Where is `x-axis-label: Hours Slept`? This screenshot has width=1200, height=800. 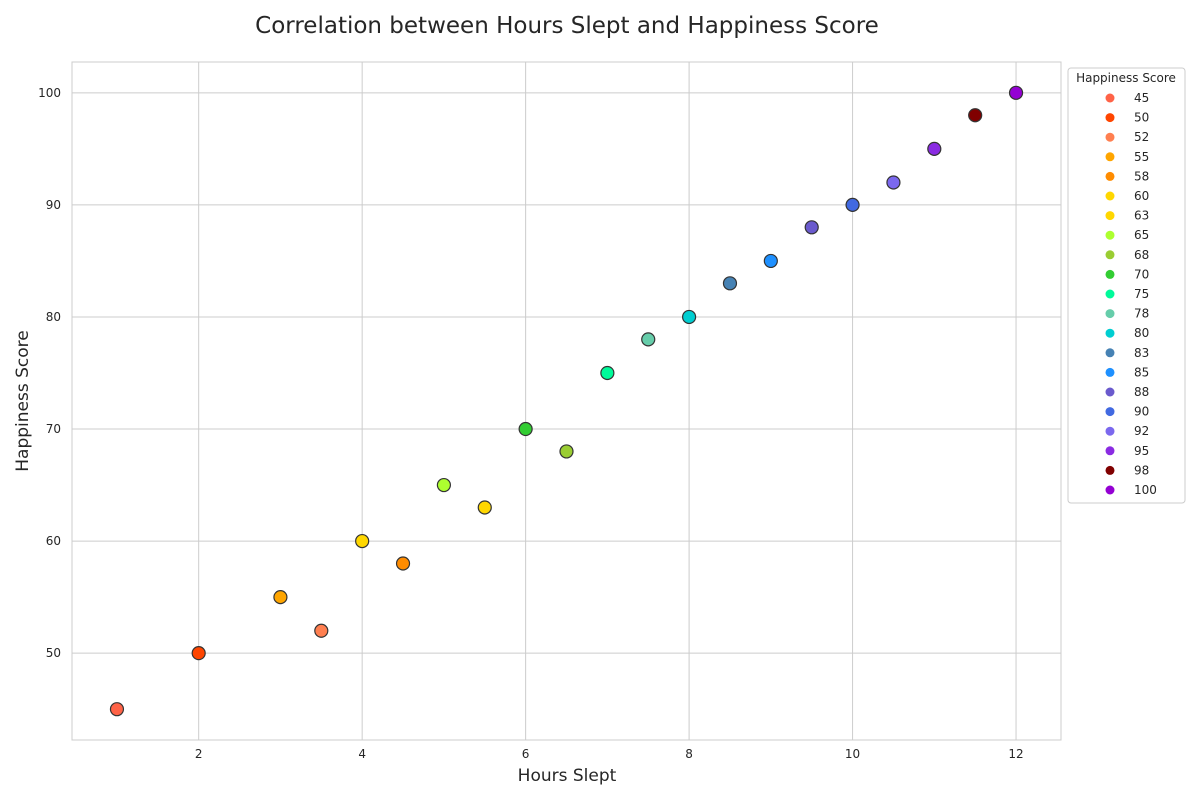
x-axis-label: Hours Slept is located at coordinates (567, 776).